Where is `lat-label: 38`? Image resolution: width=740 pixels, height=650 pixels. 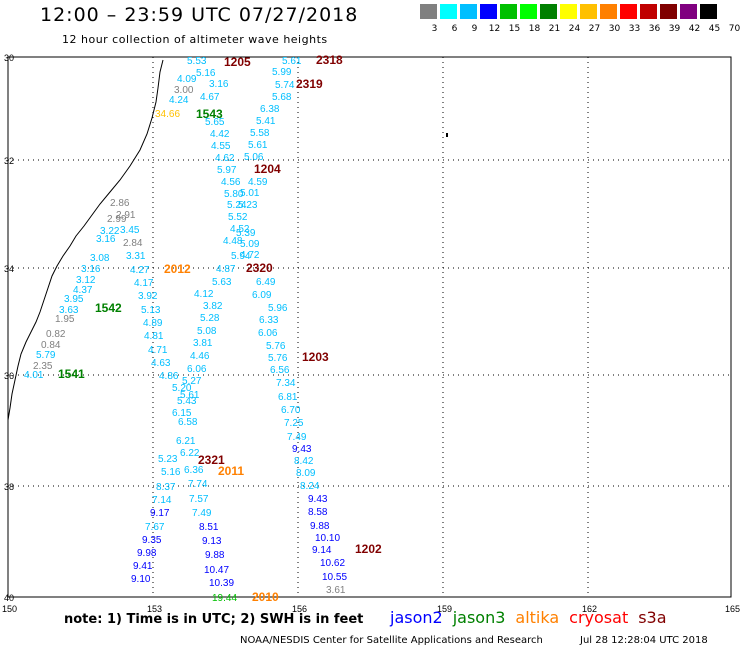
lat-label: 38 is located at coordinates (9, 487).